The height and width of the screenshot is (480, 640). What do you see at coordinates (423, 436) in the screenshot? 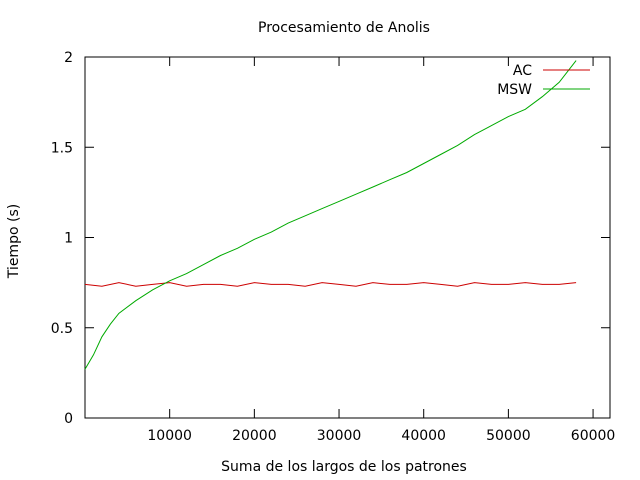
I see `x-tick-label: 40000` at bounding box center [423, 436].